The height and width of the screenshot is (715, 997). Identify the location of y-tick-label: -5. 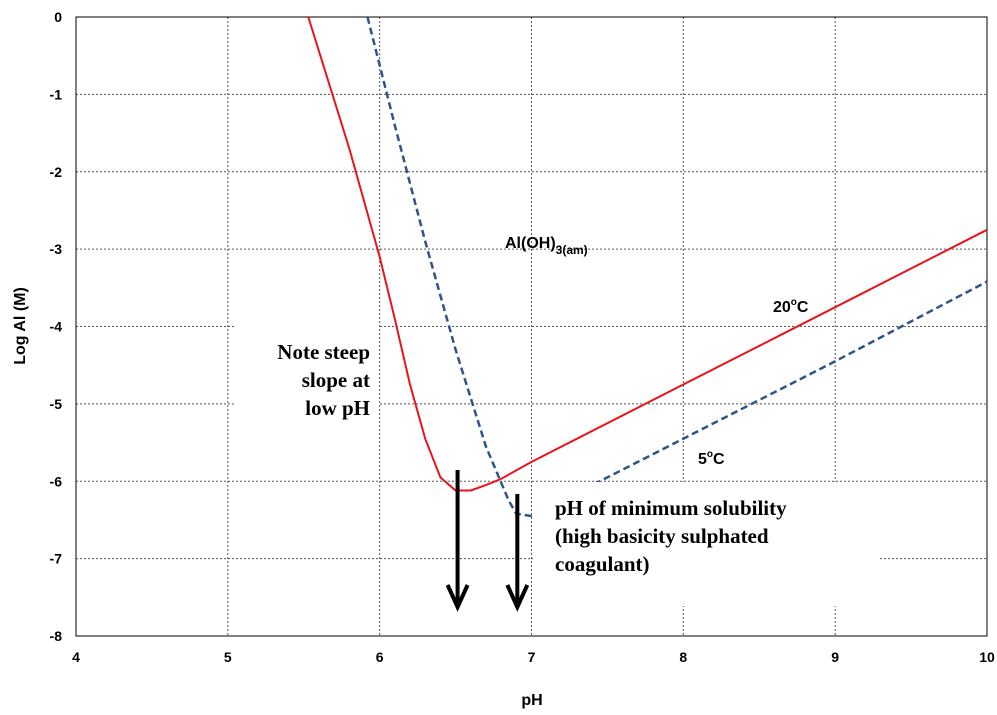
(56, 404).